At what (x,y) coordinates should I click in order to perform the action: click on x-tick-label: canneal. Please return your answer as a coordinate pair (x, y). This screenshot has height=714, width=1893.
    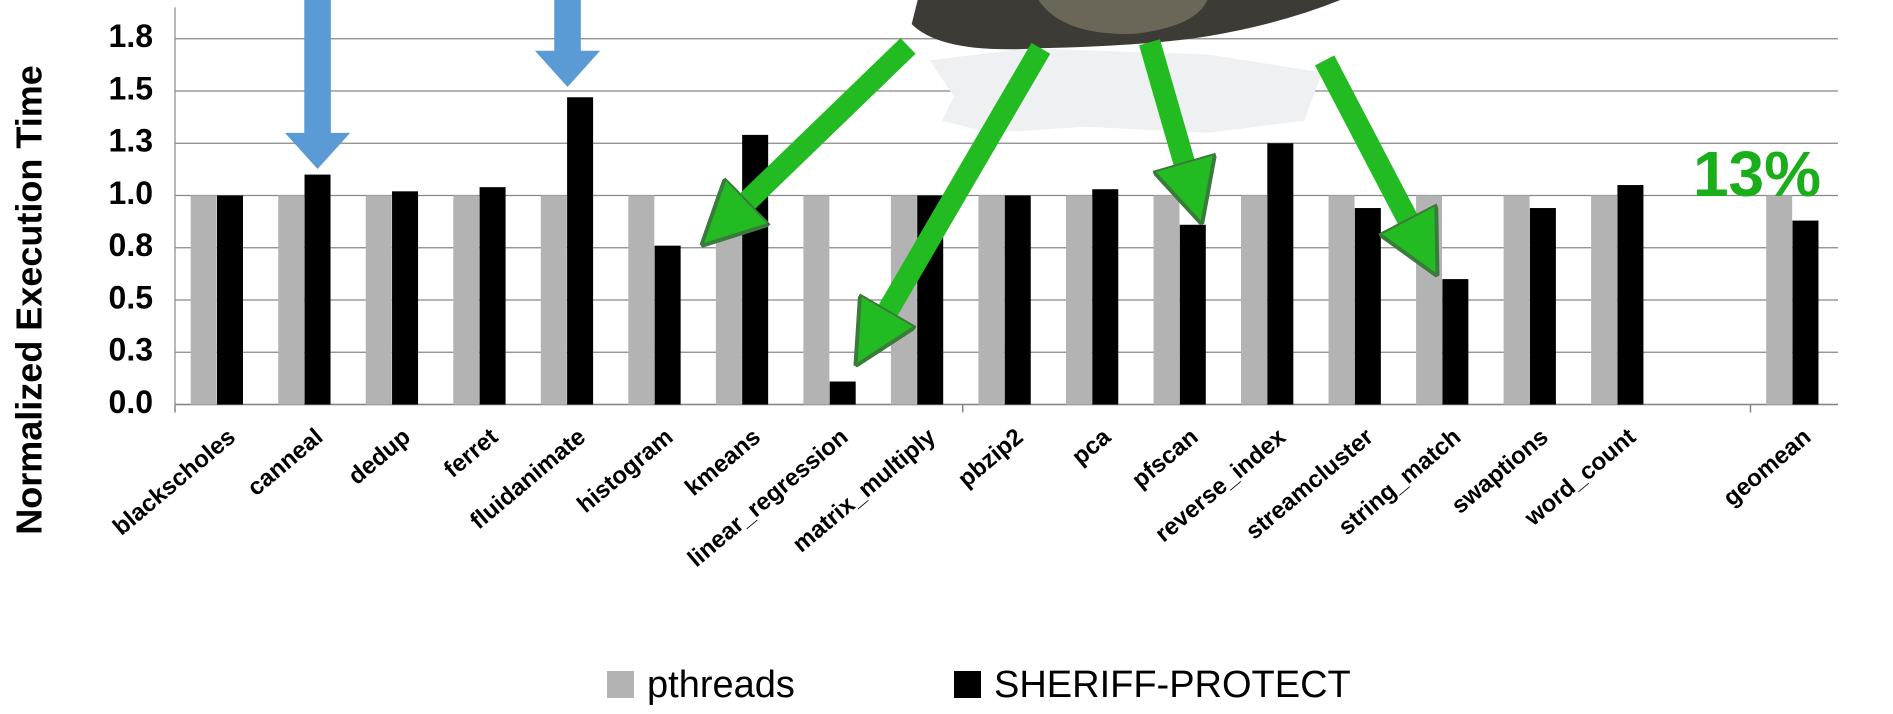
    Looking at the image, I should click on (285, 462).